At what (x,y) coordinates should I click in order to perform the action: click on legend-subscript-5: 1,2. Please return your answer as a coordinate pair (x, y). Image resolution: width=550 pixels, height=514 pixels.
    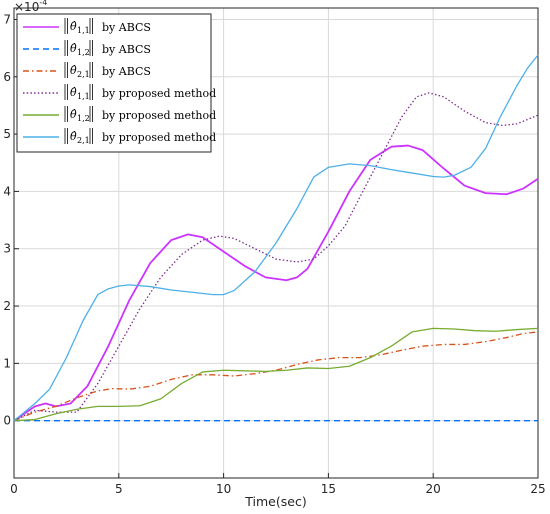
    Looking at the image, I should click on (83, 118).